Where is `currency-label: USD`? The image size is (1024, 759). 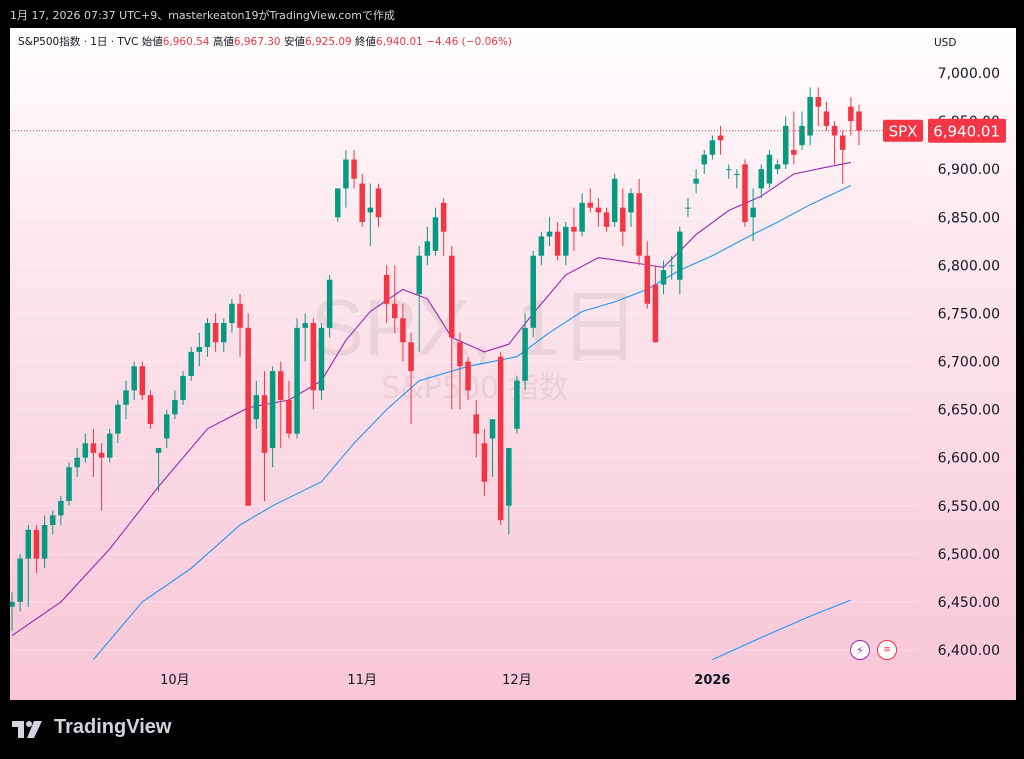 currency-label: USD is located at coordinates (945, 43).